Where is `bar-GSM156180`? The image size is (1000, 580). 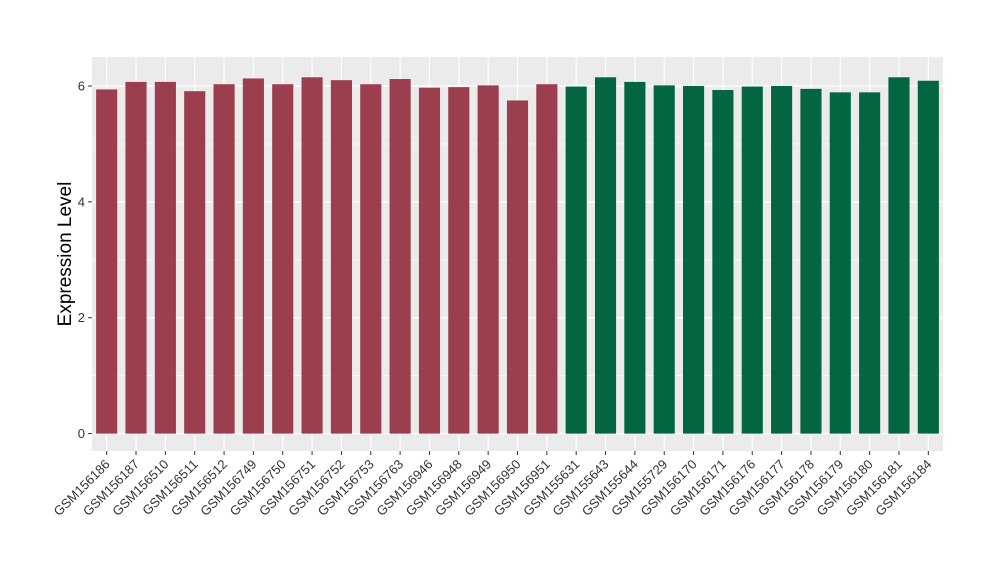
bar-GSM156180 is located at coordinates (870, 263).